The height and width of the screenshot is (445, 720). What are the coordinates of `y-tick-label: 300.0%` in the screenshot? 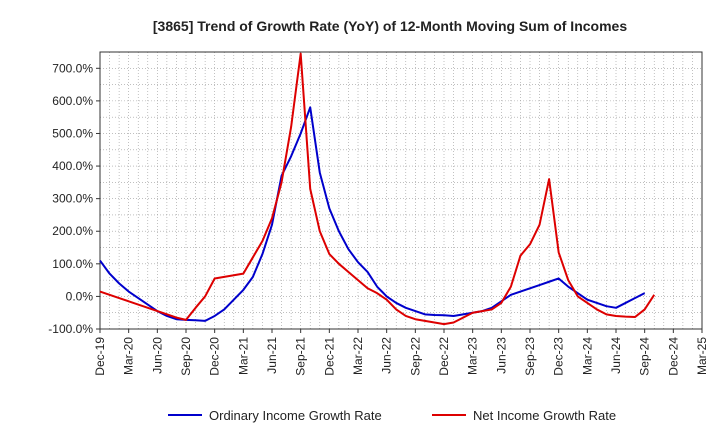 It's located at (72, 199).